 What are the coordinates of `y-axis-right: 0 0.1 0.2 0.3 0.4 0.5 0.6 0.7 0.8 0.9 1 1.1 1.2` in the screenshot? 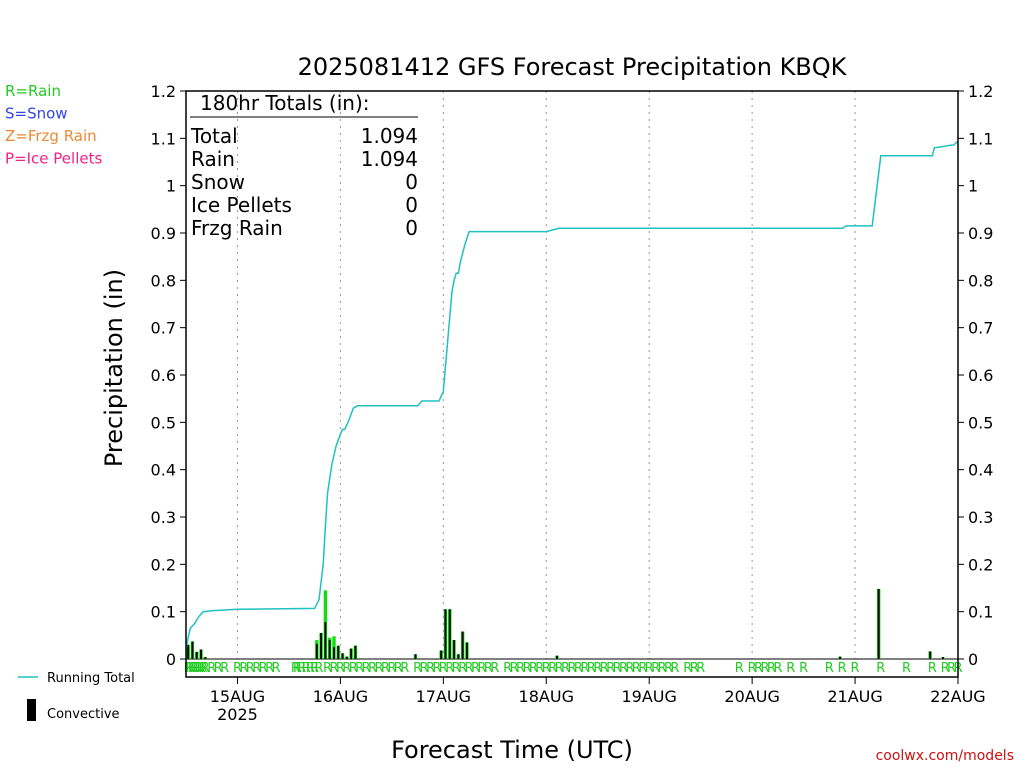 It's located at (975, 375).